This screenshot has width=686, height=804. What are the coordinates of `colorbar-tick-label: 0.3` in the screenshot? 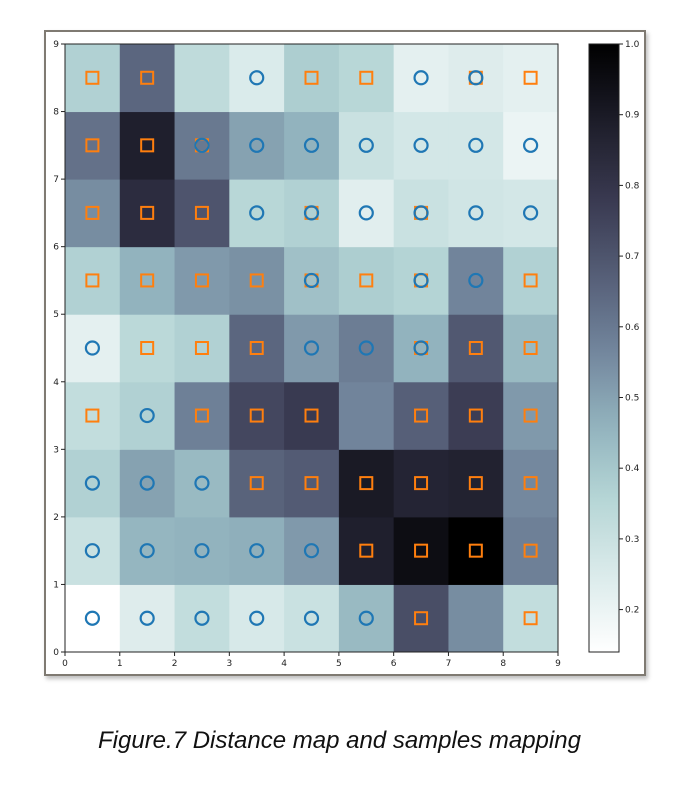 It's located at (632, 540).